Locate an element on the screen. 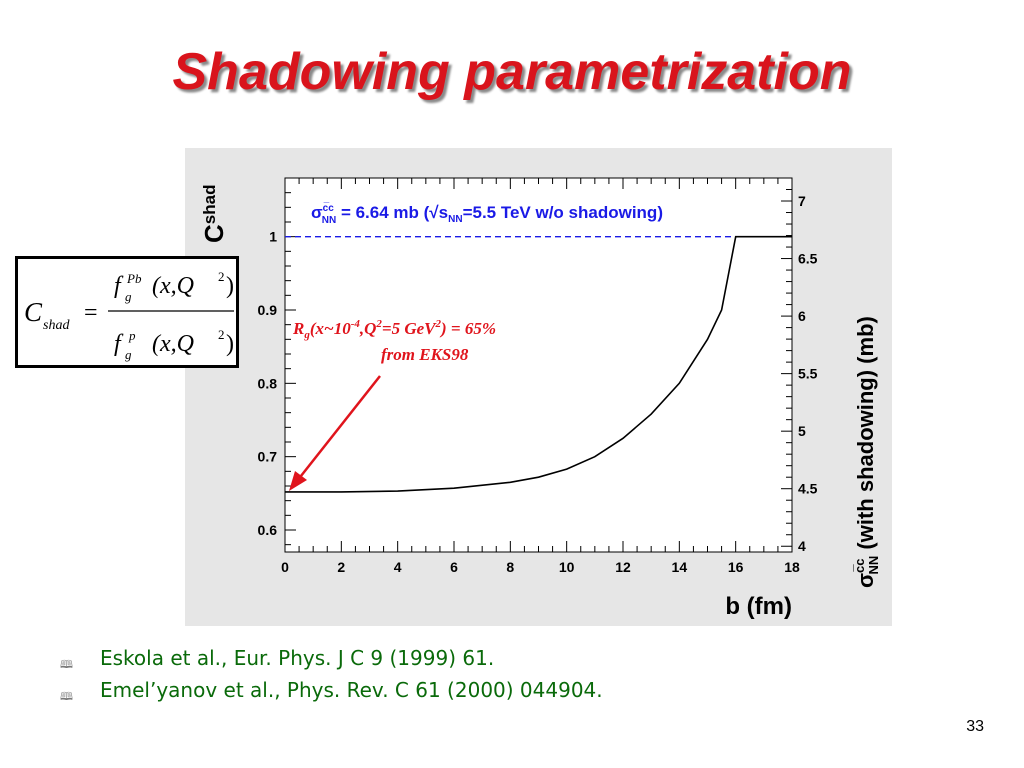 The height and width of the screenshot is (768, 1024). annotation-arrowhead is located at coordinates (298, 481).